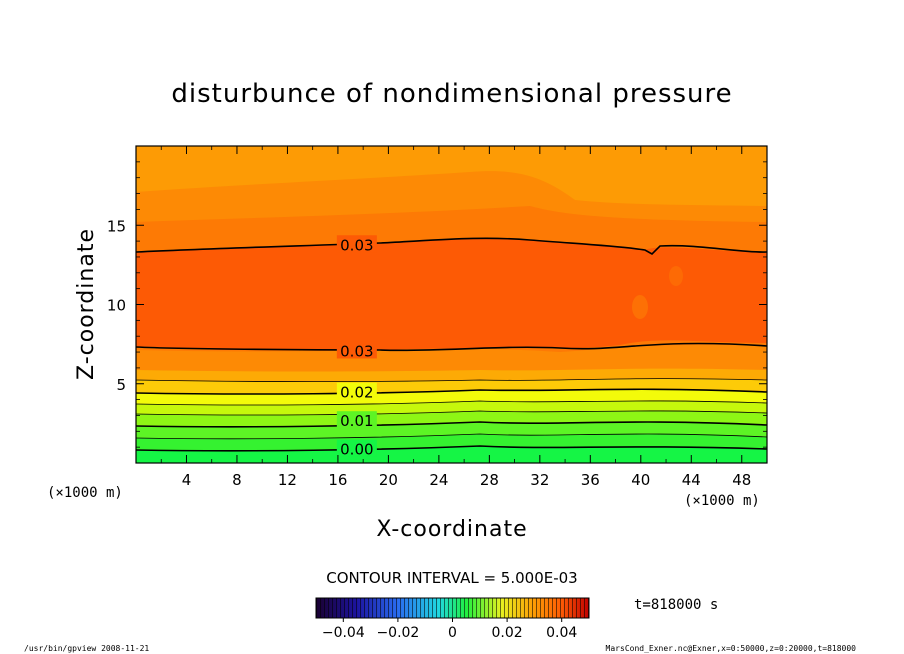 The height and width of the screenshot is (654, 904). What do you see at coordinates (722, 501) in the screenshot?
I see `x-unit-right: (×1000 m)` at bounding box center [722, 501].